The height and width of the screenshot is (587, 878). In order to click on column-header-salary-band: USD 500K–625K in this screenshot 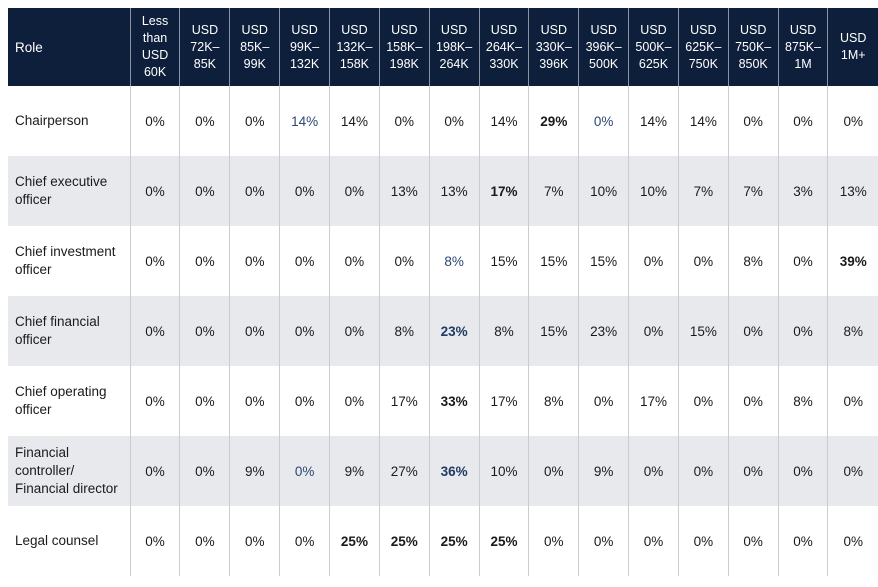, I will do `click(653, 47)`.